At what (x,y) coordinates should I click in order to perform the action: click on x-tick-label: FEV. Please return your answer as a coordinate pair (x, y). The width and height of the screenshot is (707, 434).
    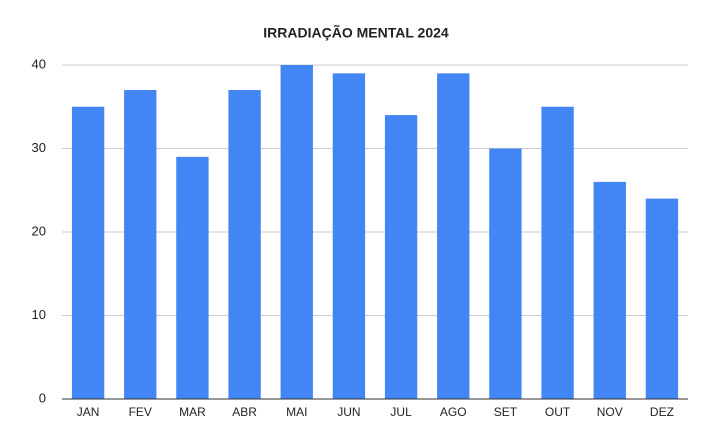
    Looking at the image, I should click on (140, 412).